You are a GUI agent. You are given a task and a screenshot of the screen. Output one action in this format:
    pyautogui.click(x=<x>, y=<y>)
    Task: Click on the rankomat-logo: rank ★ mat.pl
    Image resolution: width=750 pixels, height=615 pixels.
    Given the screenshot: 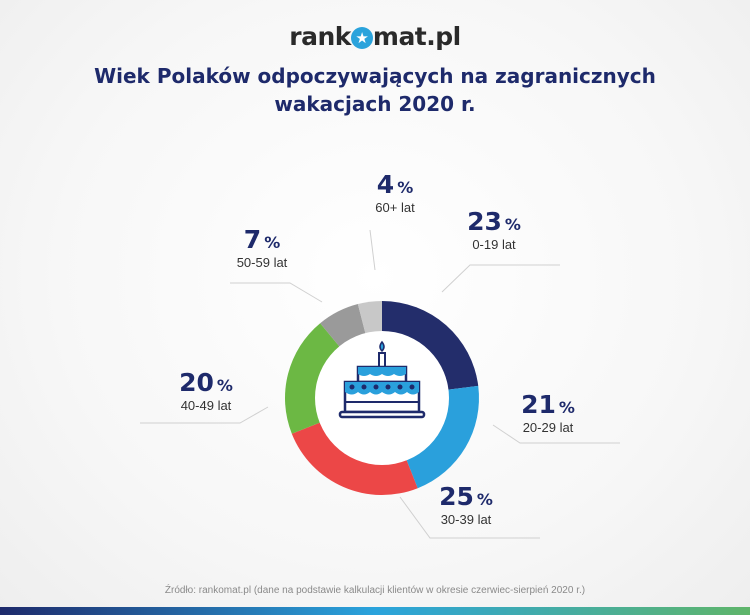 What is the action you would take?
    pyautogui.click(x=375, y=36)
    